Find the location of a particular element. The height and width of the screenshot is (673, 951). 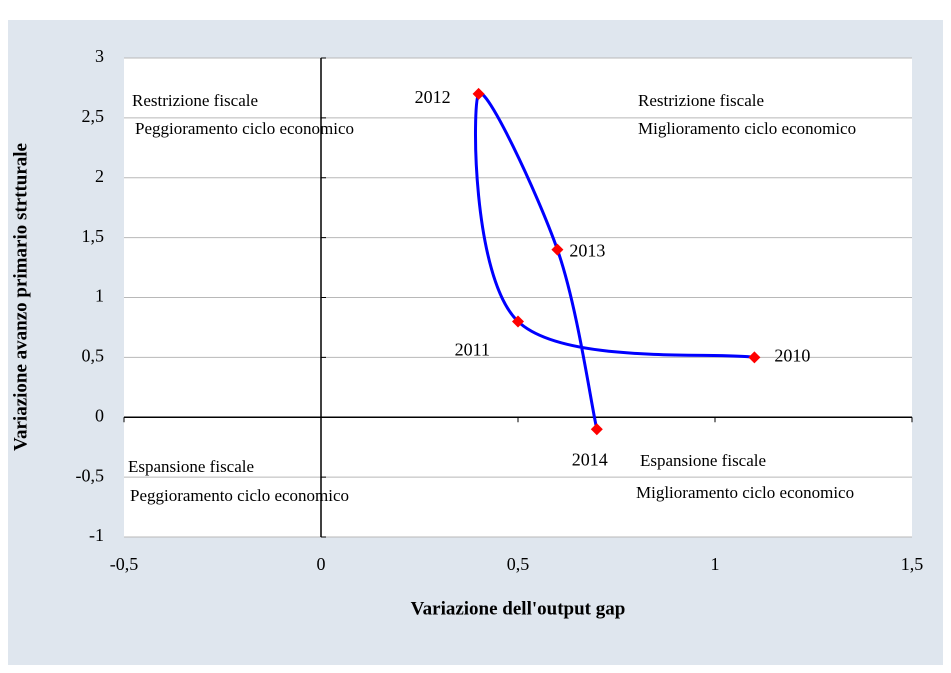

y-tick-label: 3 is located at coordinates (99, 56).